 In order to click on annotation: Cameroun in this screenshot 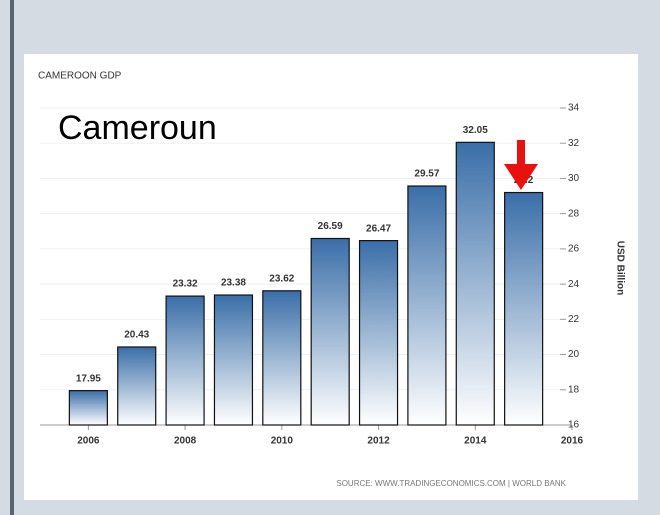, I will do `click(137, 128)`.